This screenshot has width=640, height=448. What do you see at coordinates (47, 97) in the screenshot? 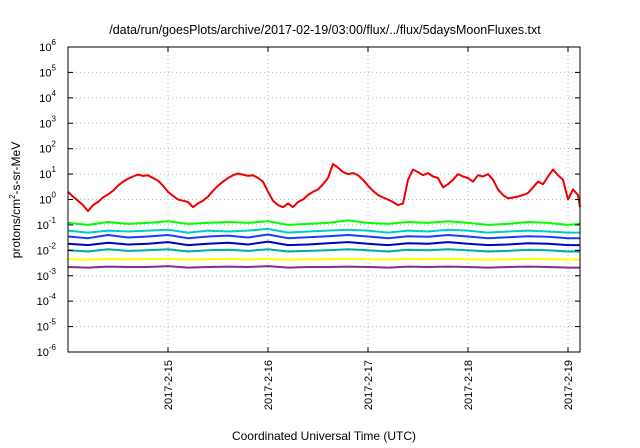
I see `y-tick-label: 10⁴` at bounding box center [47, 97].